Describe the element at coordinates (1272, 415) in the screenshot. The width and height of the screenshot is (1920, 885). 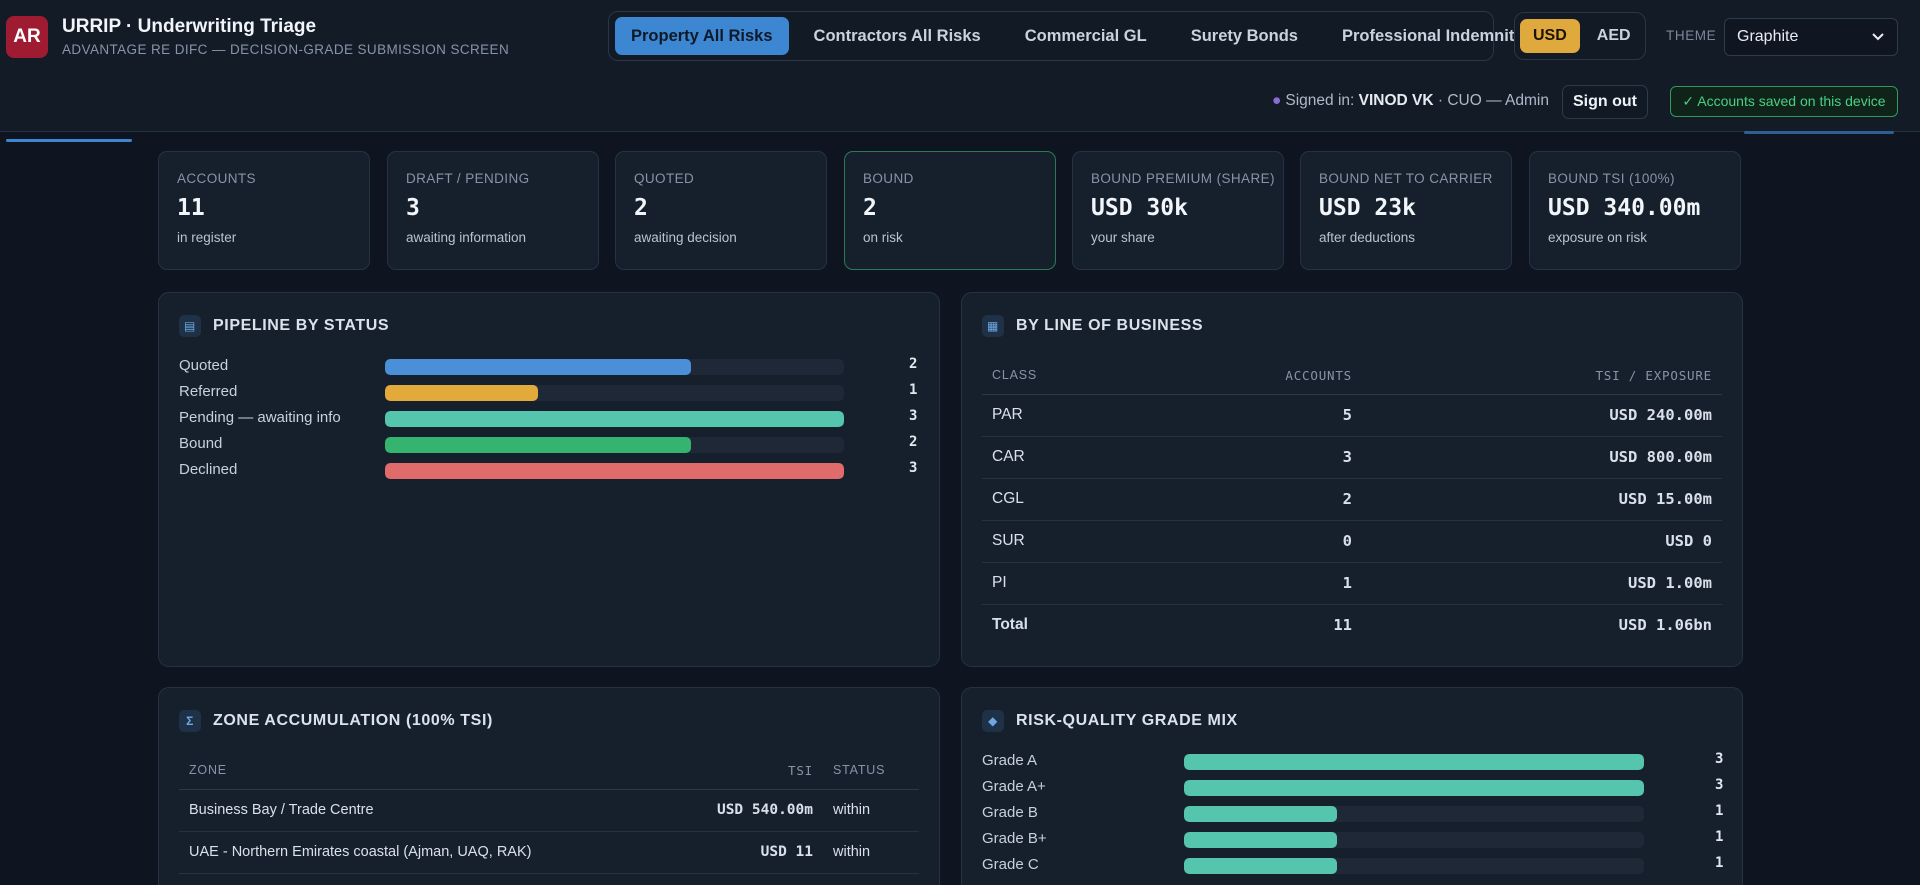
I see `accounts-cell: 5` at that location.